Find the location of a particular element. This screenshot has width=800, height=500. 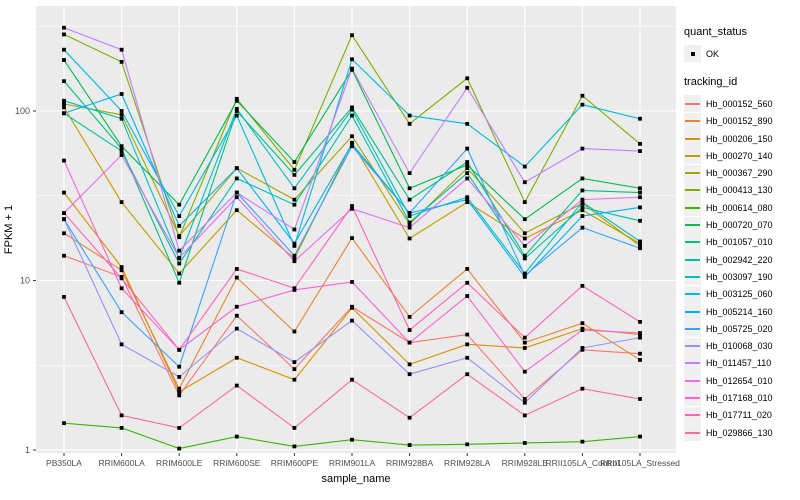

legend-item-Hb_017711_020: Hb_017711_020 is located at coordinates (742, 415).